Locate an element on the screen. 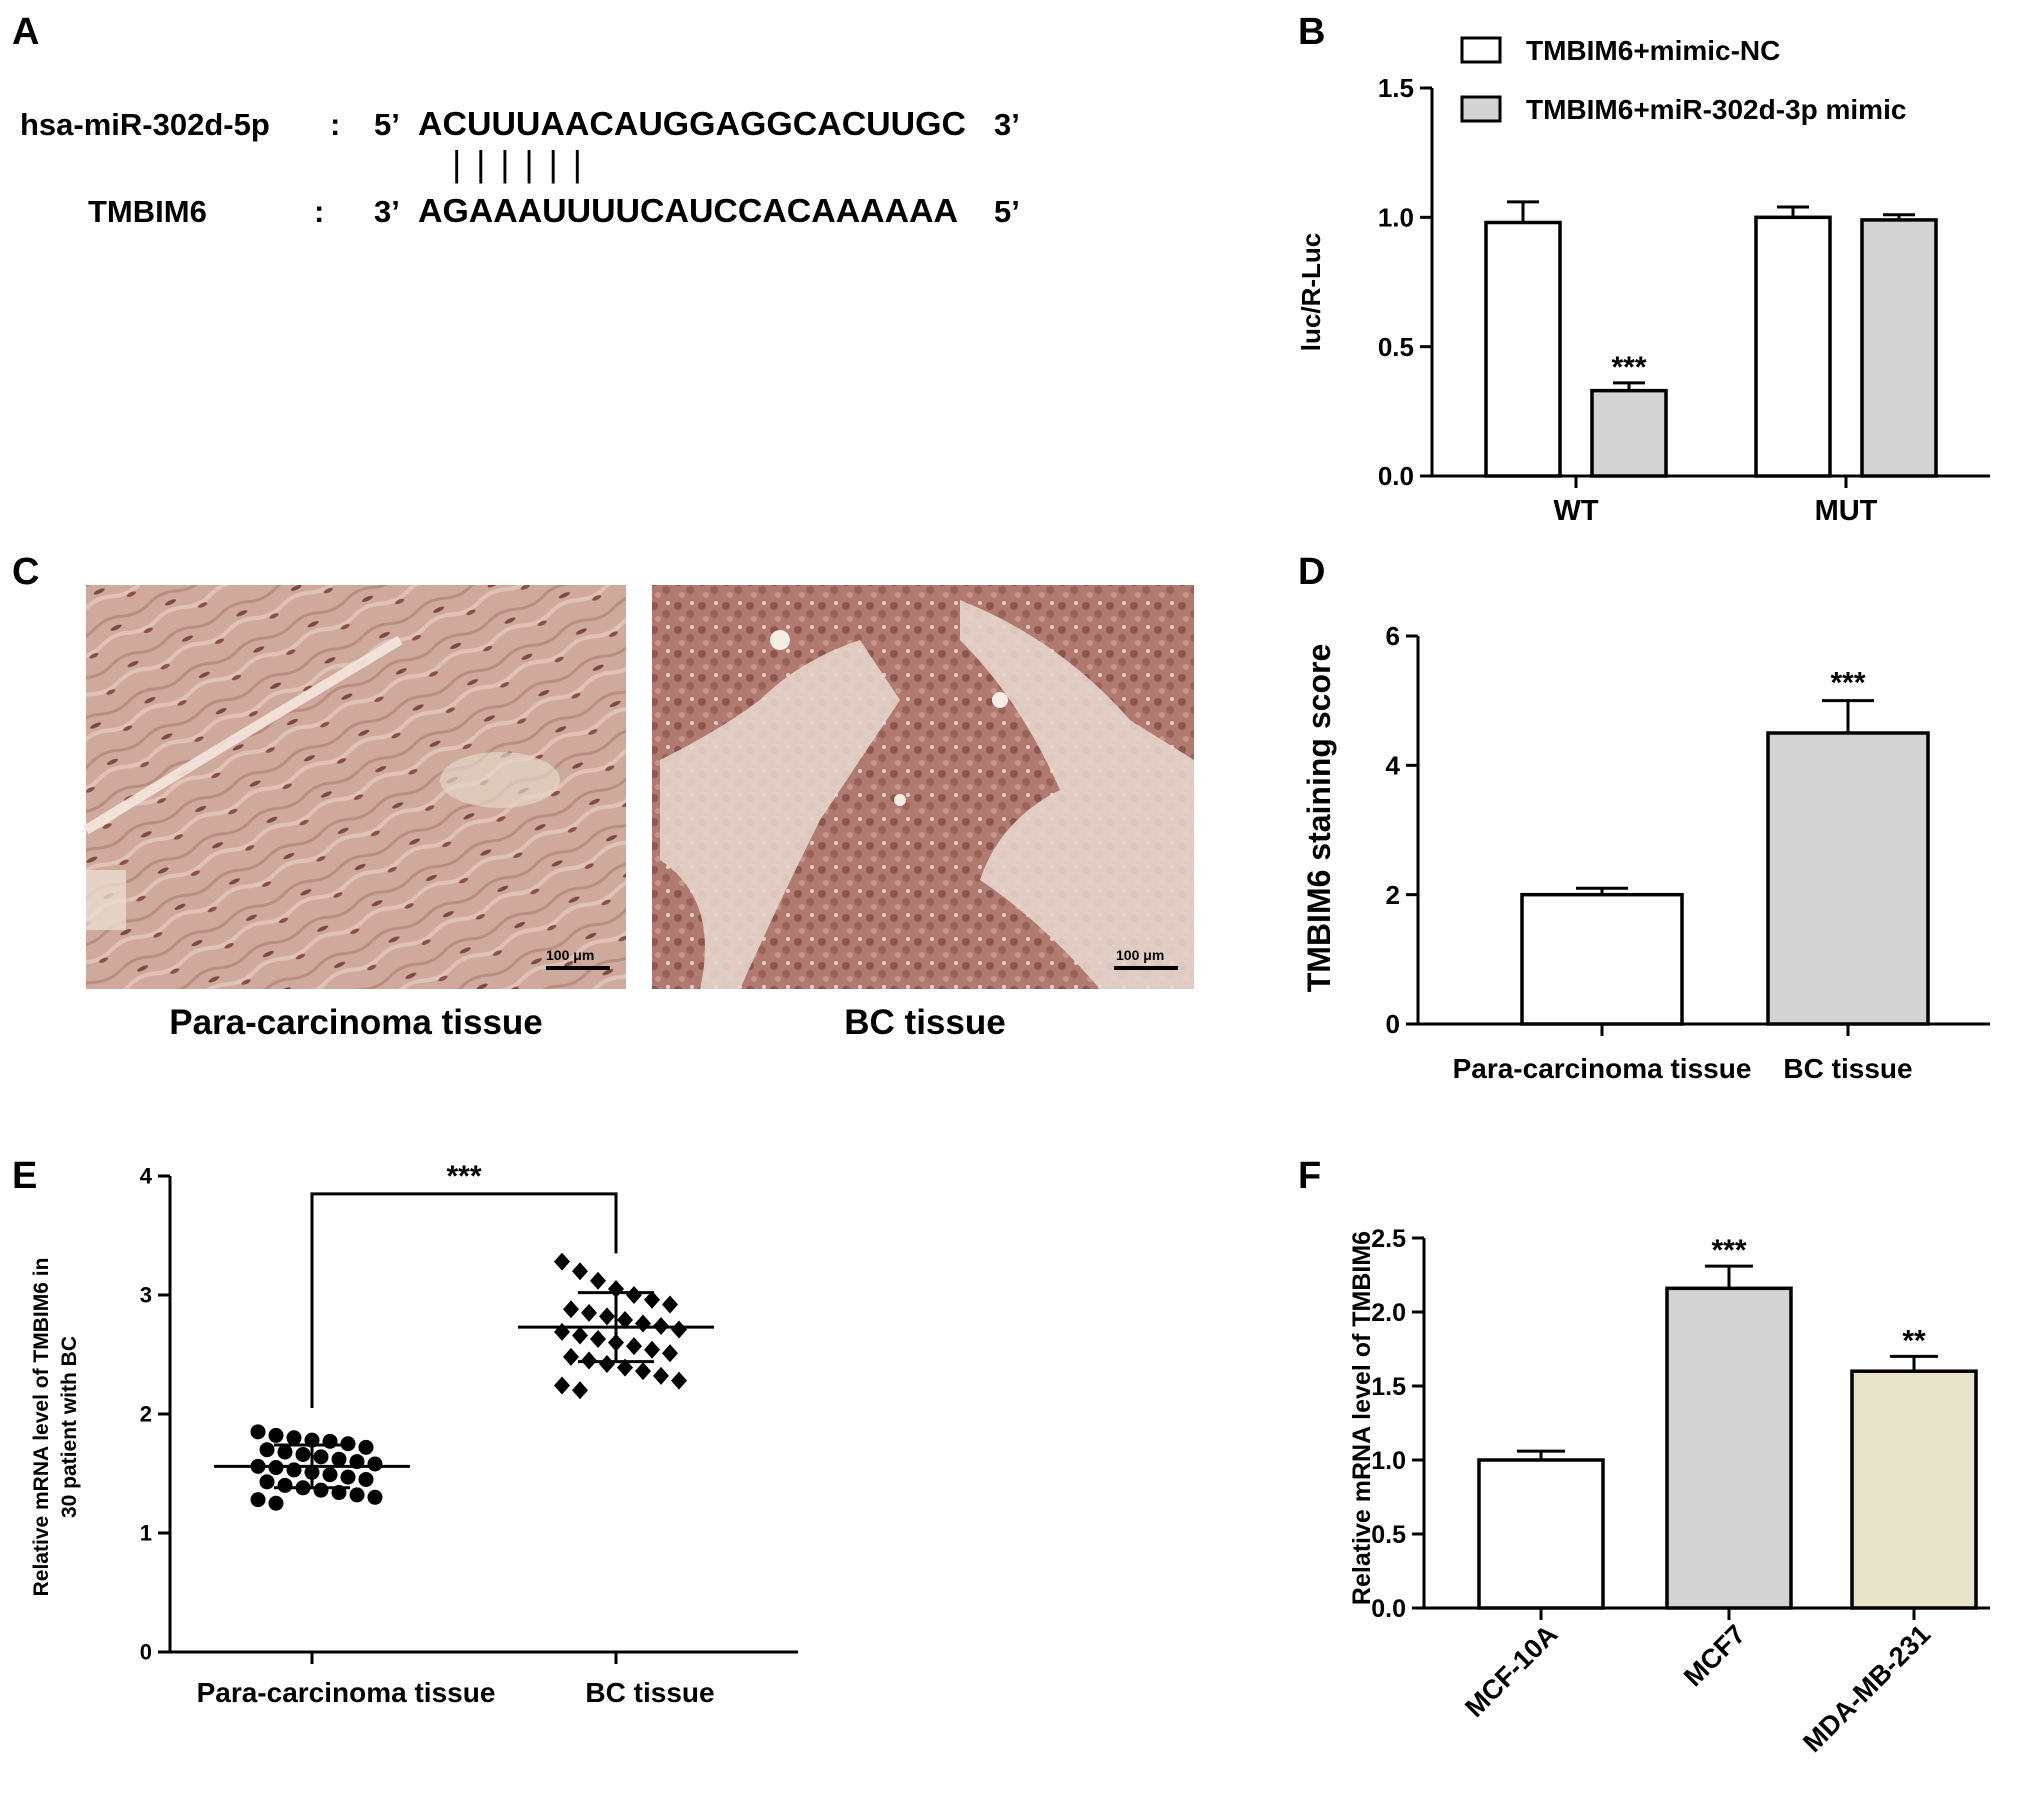 The width and height of the screenshot is (2031, 1794). micrograph-label-bc: BC tissue is located at coordinates (924, 1022).